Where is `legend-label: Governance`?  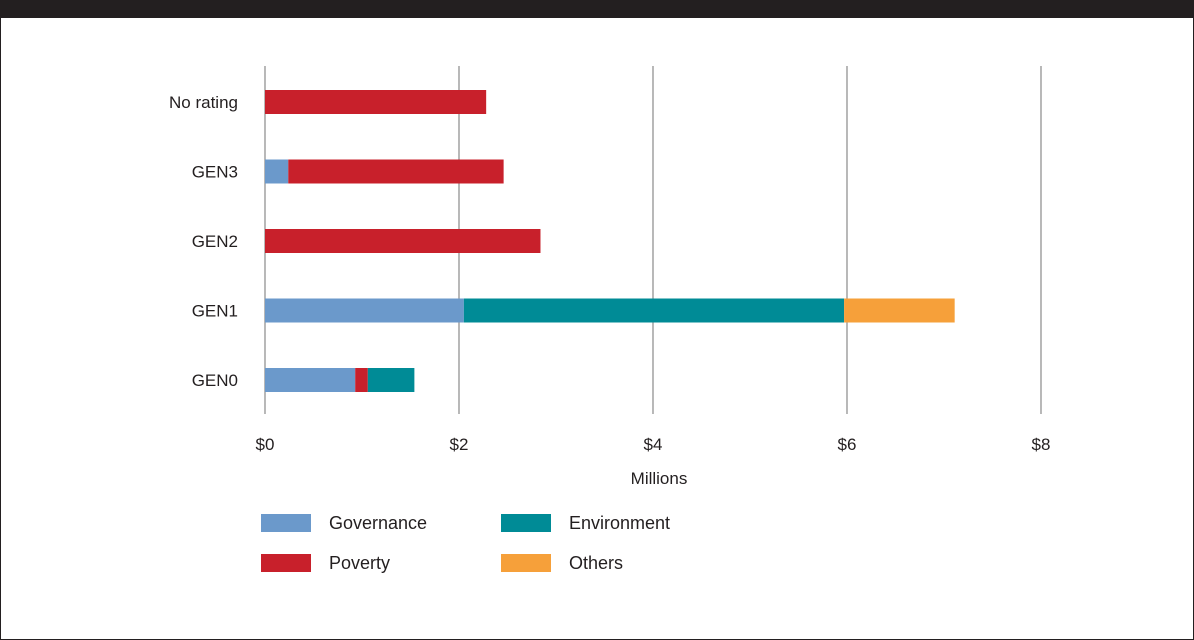
legend-label: Governance is located at coordinates (378, 523).